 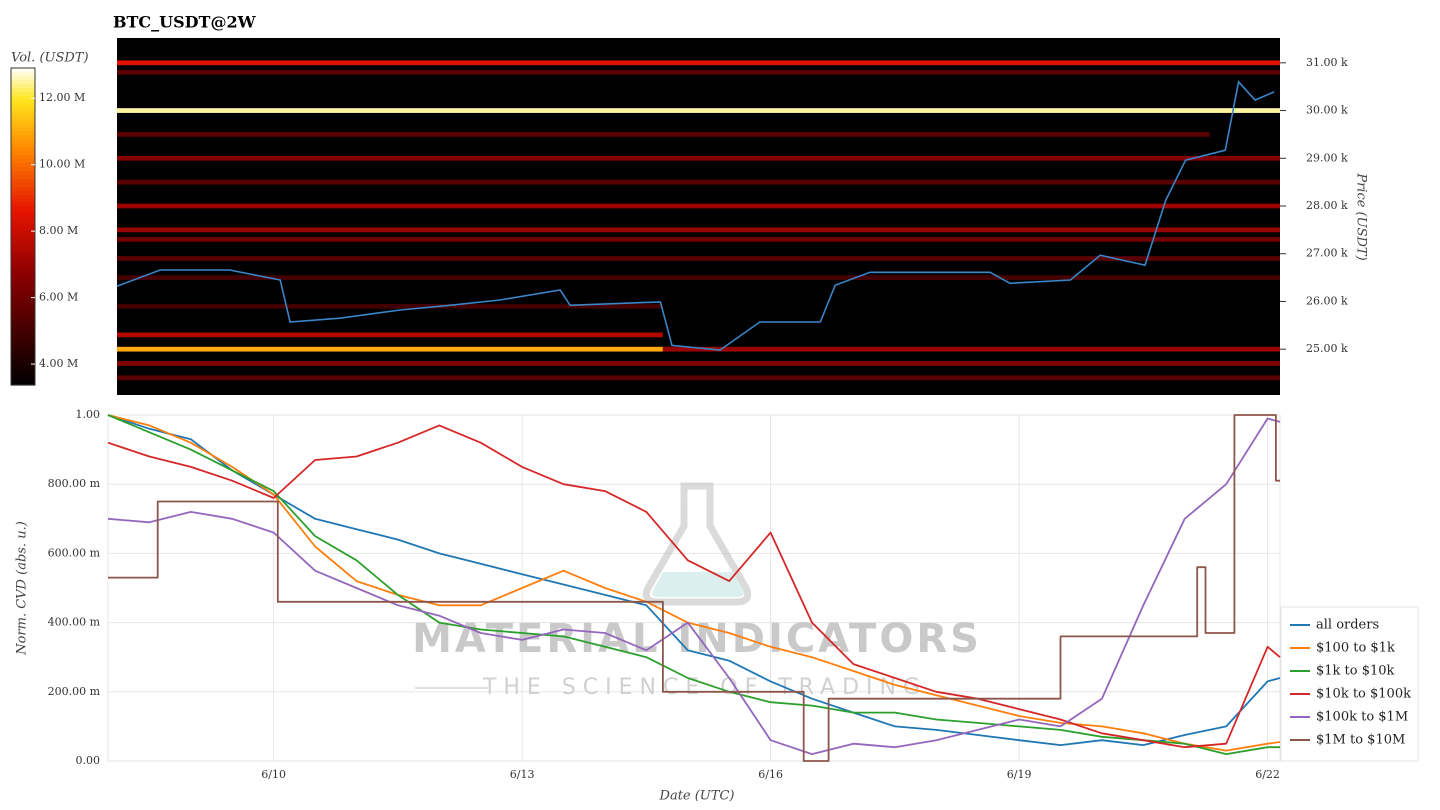 What do you see at coordinates (74, 552) in the screenshot?
I see `y-tick-label: 600.00 m` at bounding box center [74, 552].